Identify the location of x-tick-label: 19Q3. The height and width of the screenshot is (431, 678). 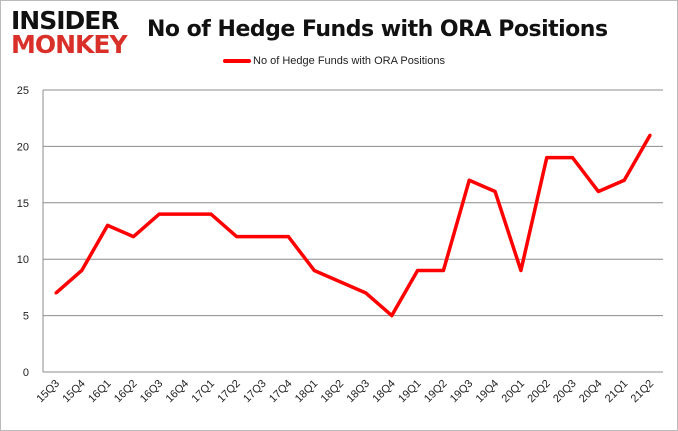
(462, 392).